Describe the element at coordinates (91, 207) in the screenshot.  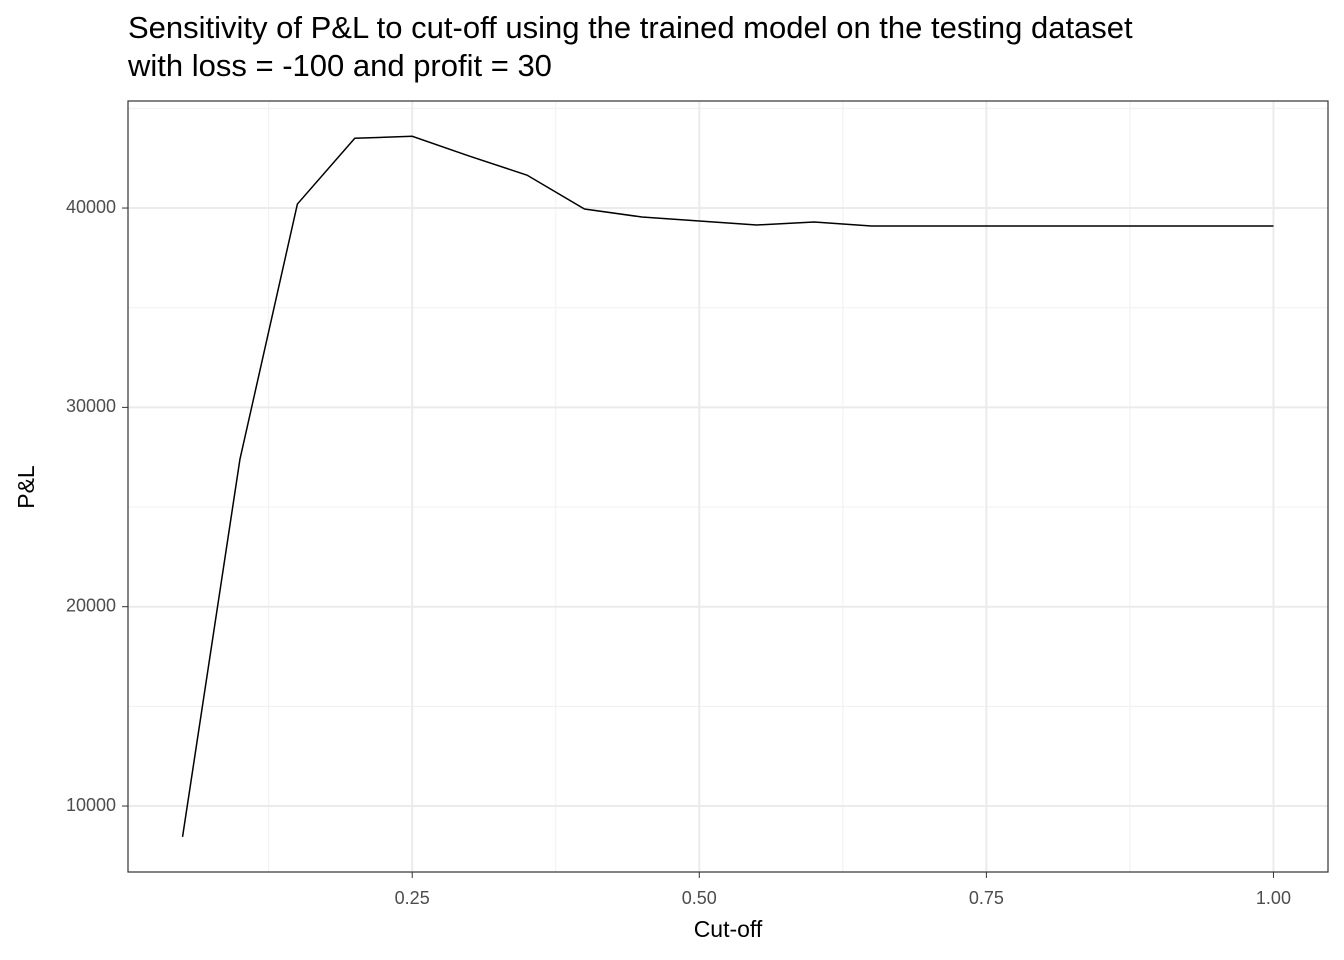
I see `y-tick-label: 40000` at that location.